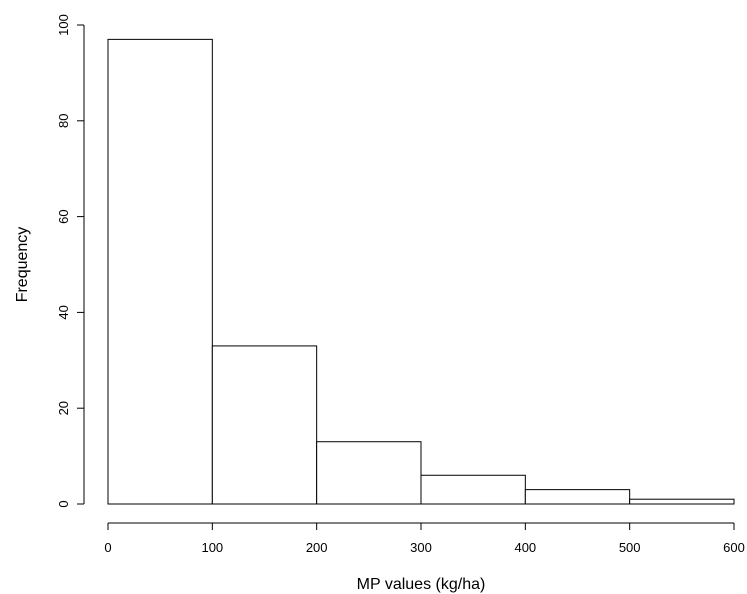 The width and height of the screenshot is (747, 594). What do you see at coordinates (317, 547) in the screenshot?
I see `x-tick-label-200: 200` at bounding box center [317, 547].